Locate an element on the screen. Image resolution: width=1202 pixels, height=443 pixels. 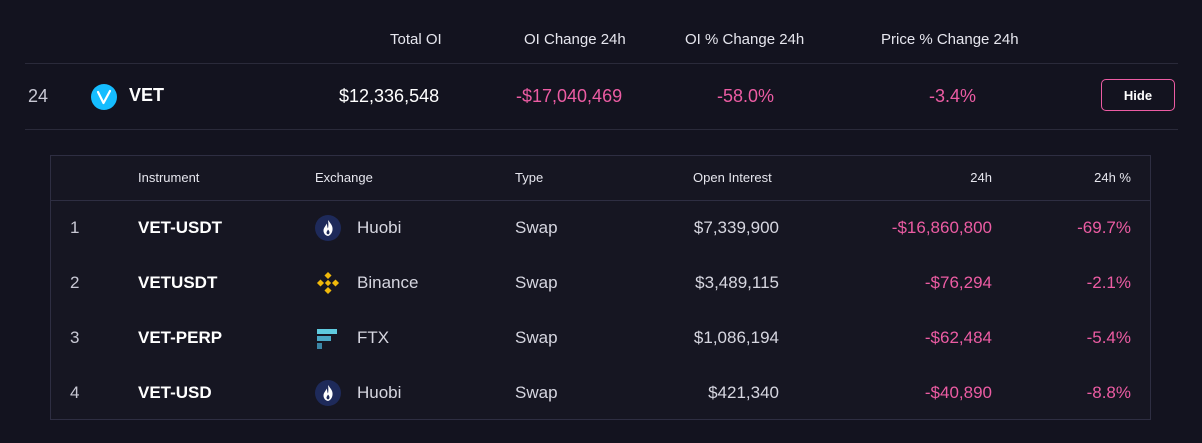
change-24h: -$62,484 is located at coordinates (958, 337).